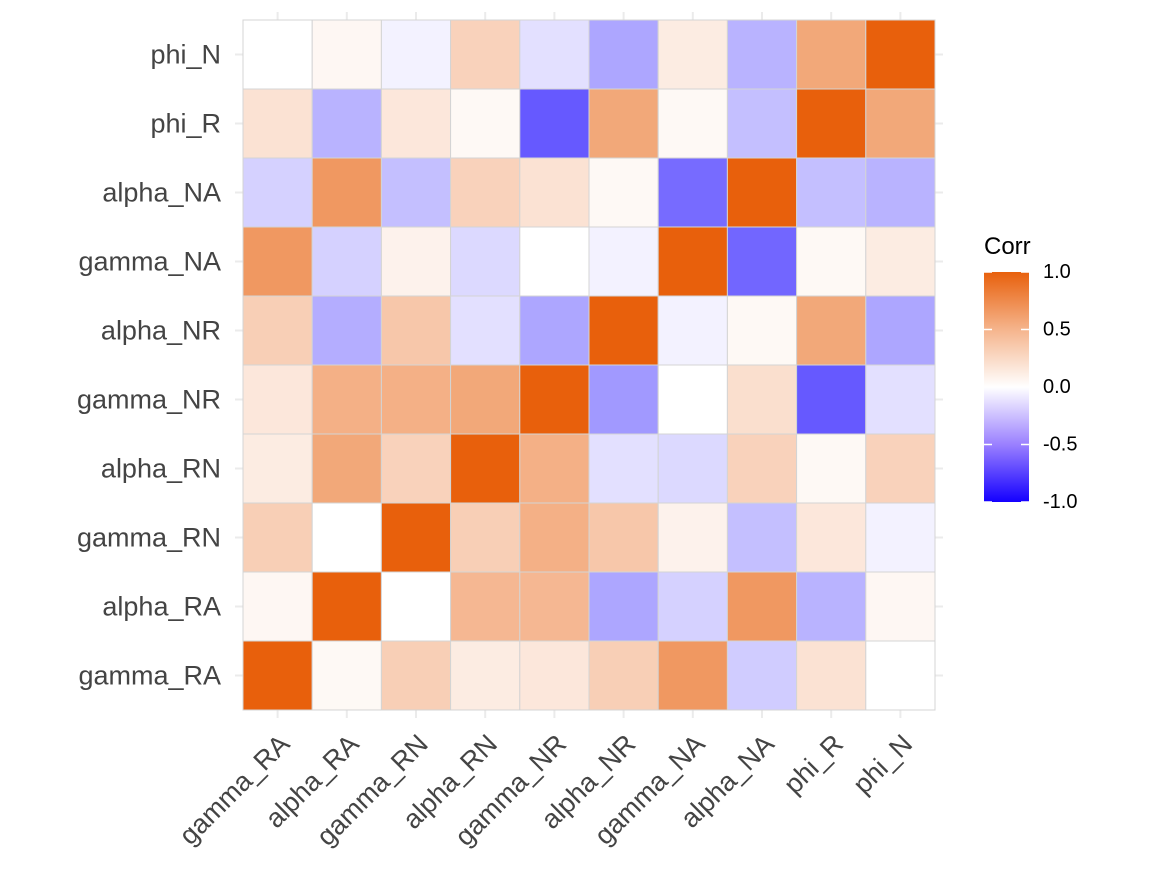 The height and width of the screenshot is (893, 1152). What do you see at coordinates (692, 54) in the screenshot?
I see `heatmap-cell-phi_N-gamma_NA` at bounding box center [692, 54].